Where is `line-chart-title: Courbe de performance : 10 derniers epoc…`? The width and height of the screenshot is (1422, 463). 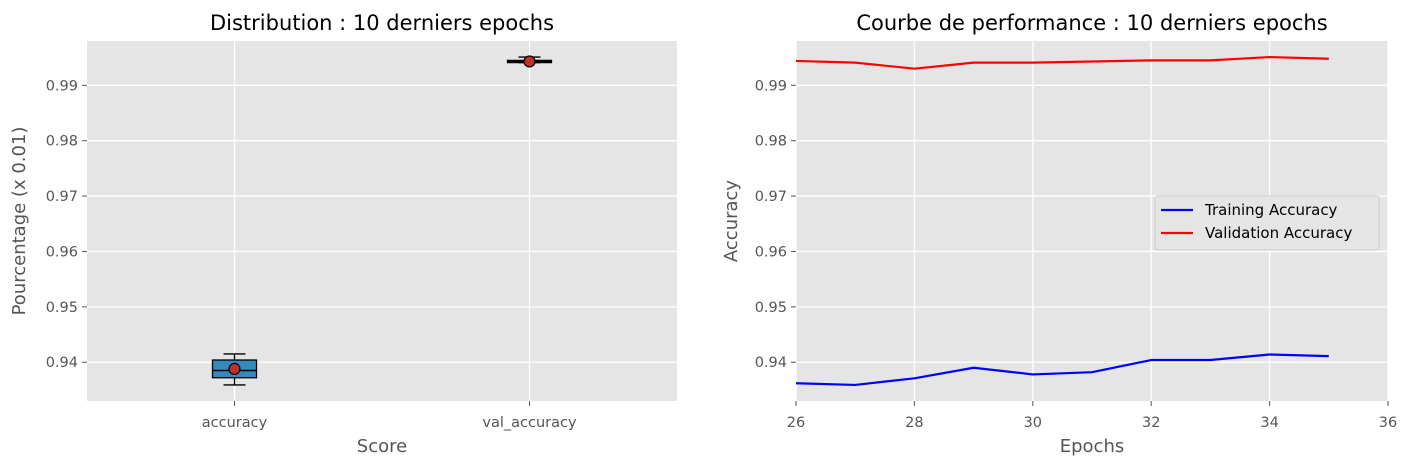 line-chart-title: Courbe de performance : 10 derniers epoc… is located at coordinates (1091, 23).